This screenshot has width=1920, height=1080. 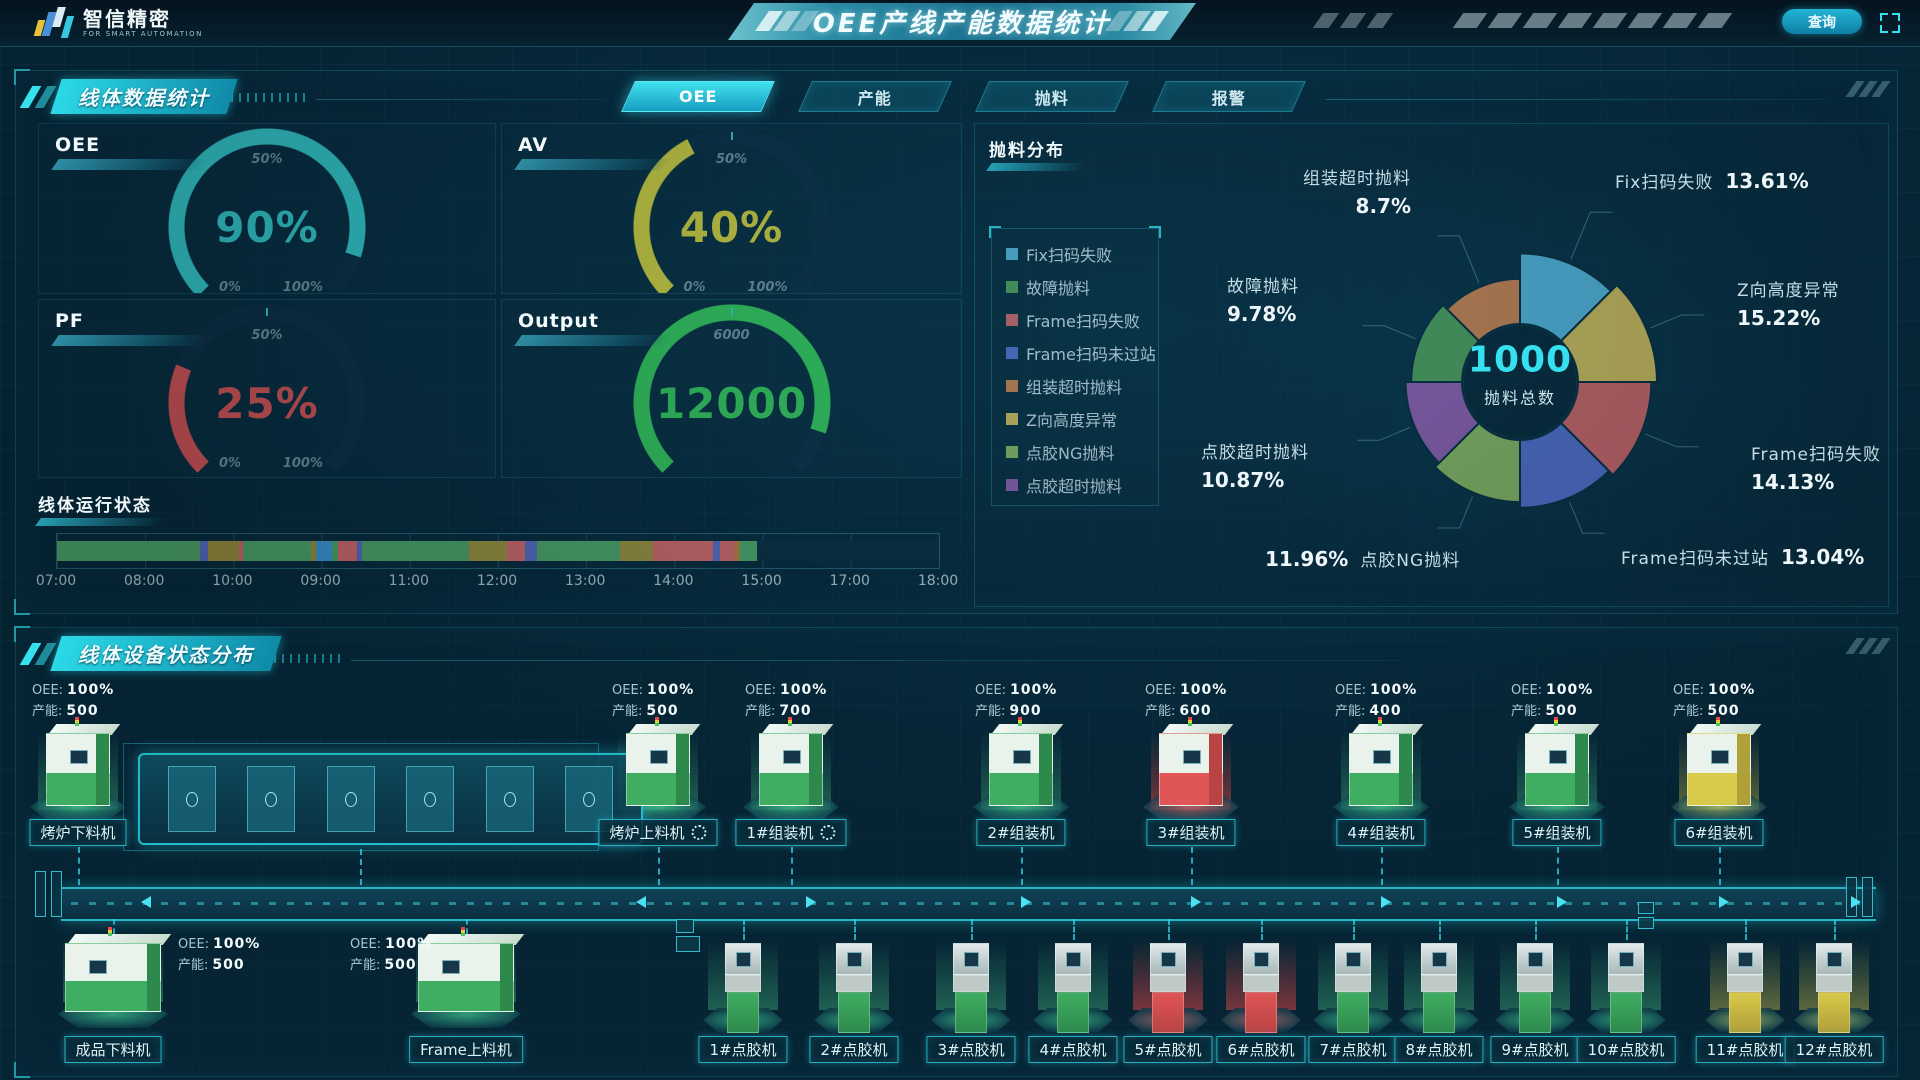 What do you see at coordinates (267, 403) in the screenshot?
I see `gauge-value: 25%` at bounding box center [267, 403].